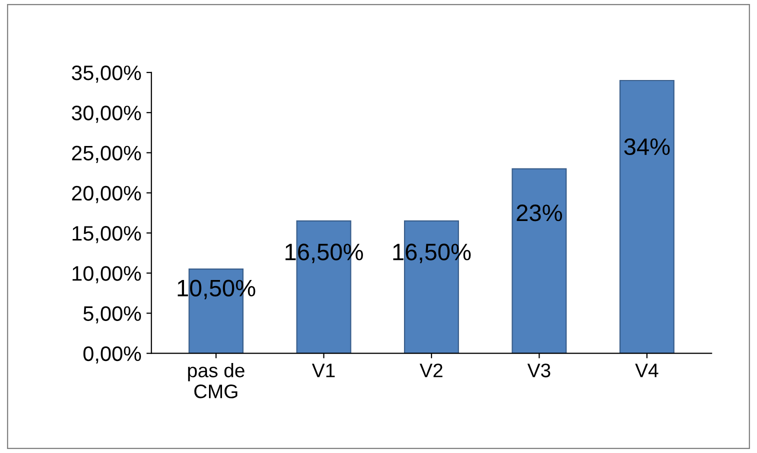  Describe the element at coordinates (112, 315) in the screenshot. I see `y-tick-label: 5,00%` at that location.